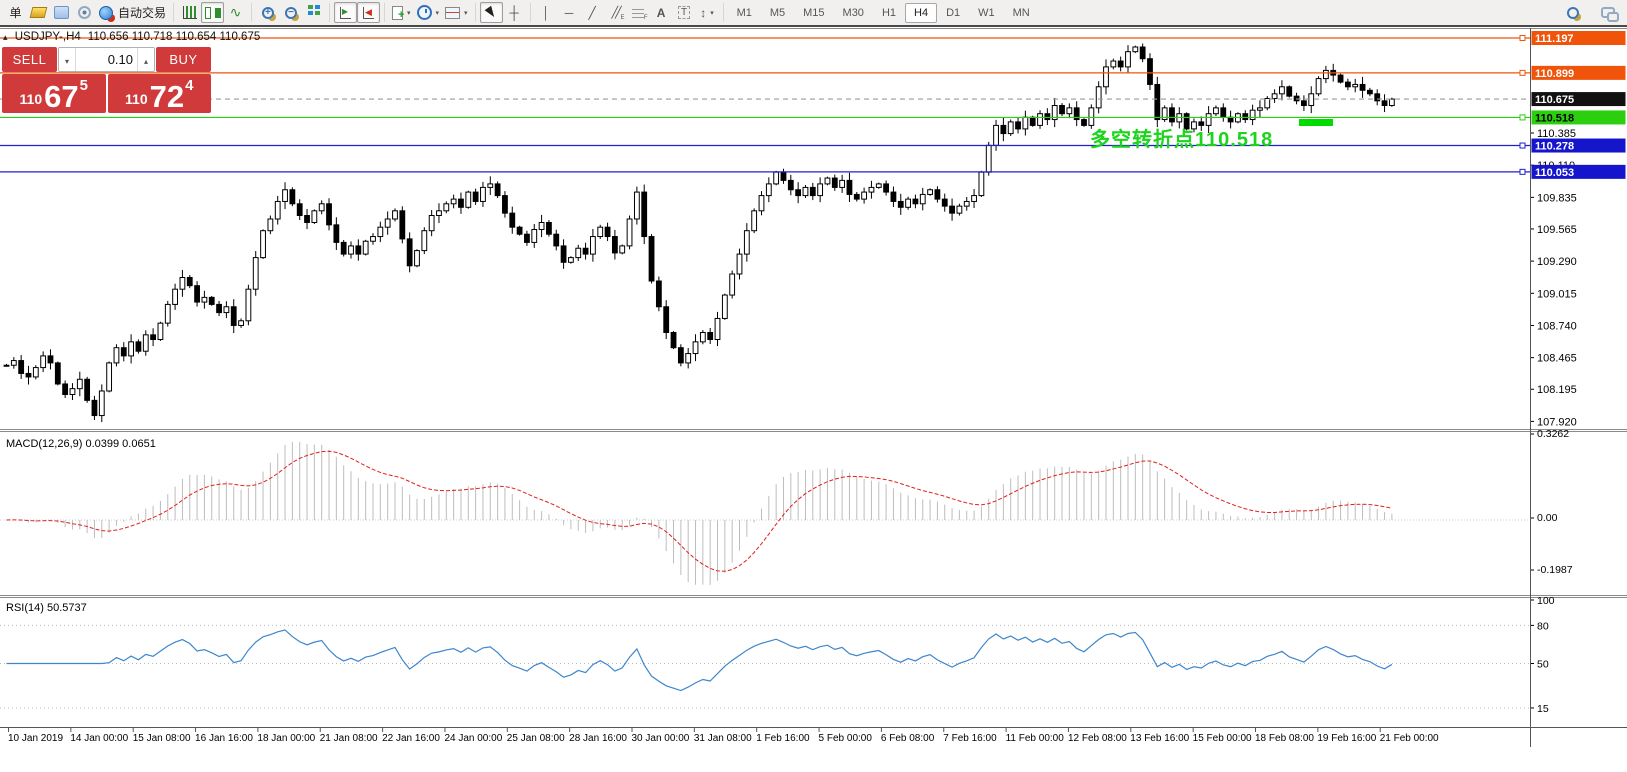 The width and height of the screenshot is (1627, 772). I want to click on svg-text: 108.465, so click(1557, 359).